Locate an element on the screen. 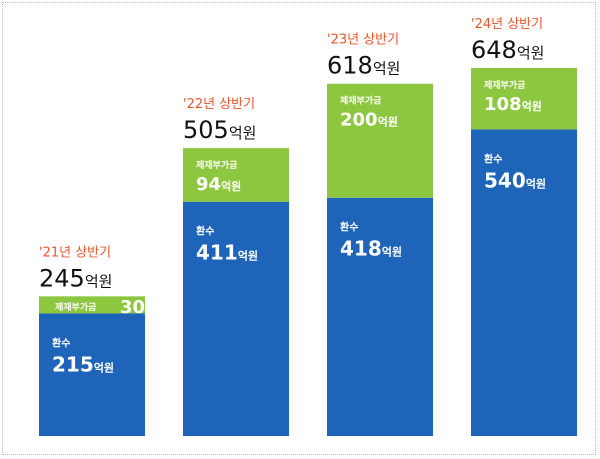  total-label-2: 505억원 is located at coordinates (219, 130).